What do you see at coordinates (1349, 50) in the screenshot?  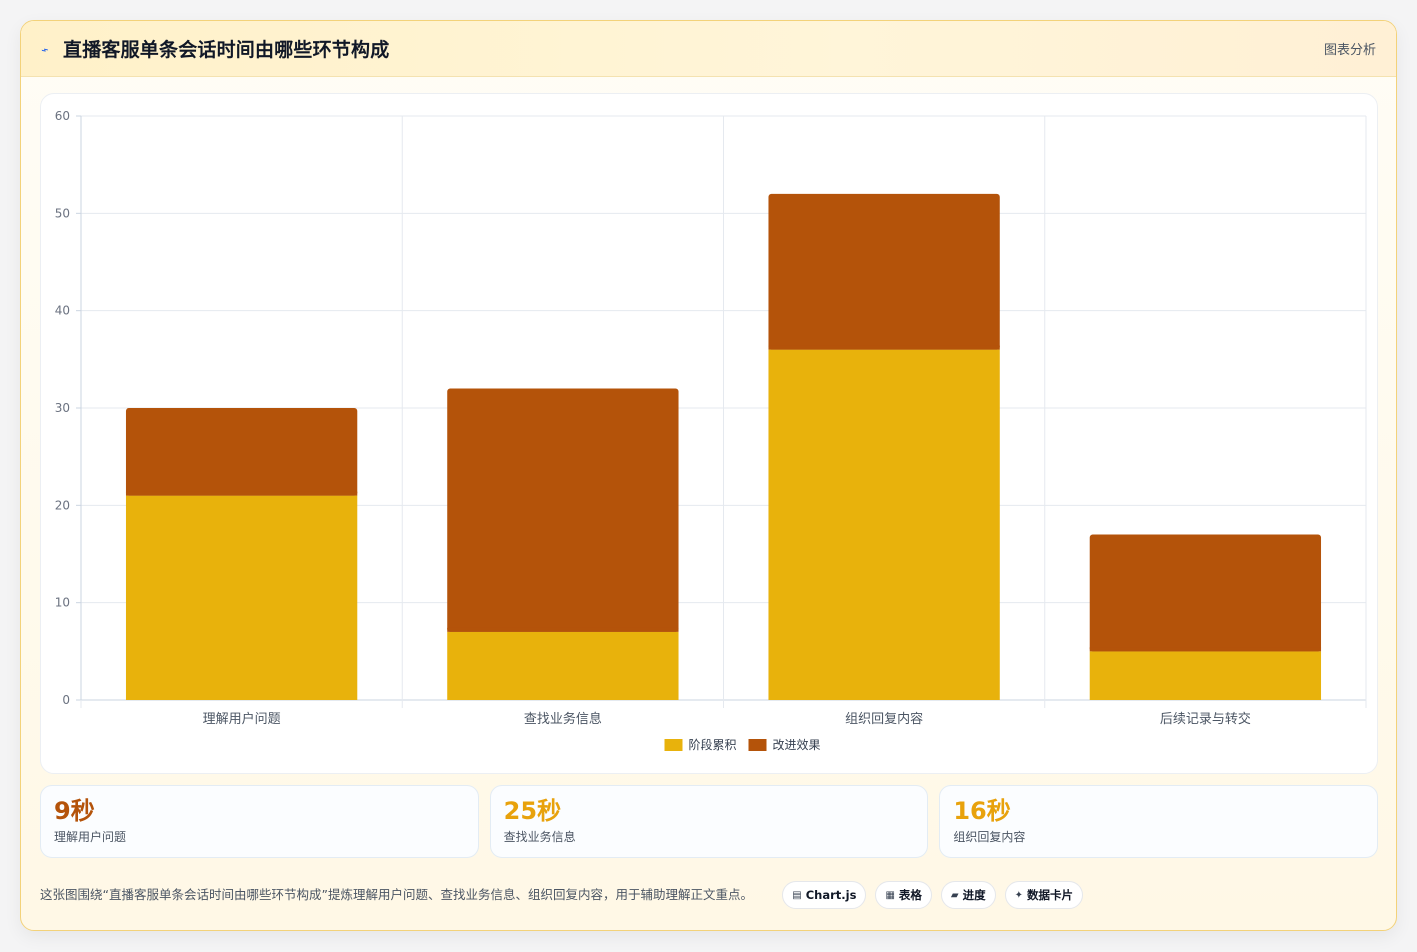 I see `chart-analysis-tag: 图表分析` at bounding box center [1349, 50].